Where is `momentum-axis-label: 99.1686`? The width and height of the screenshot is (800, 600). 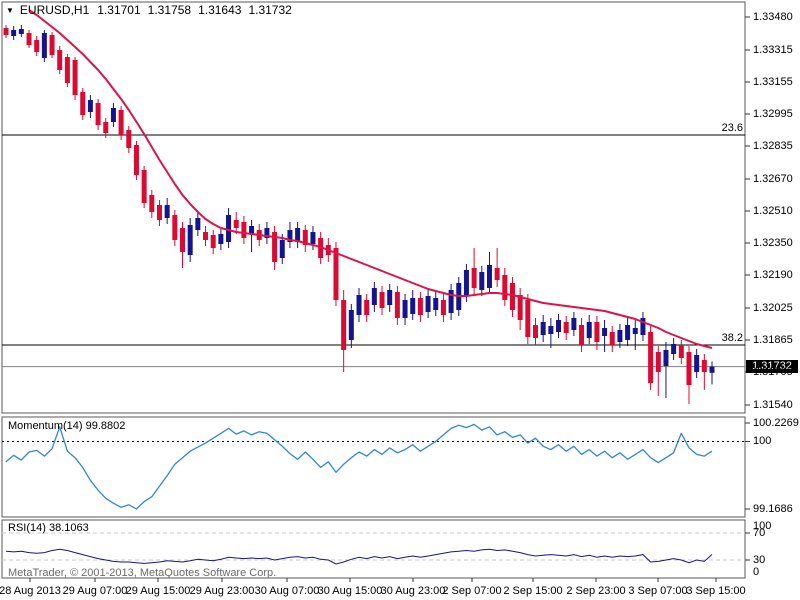 momentum-axis-label: 99.1686 is located at coordinates (773, 508).